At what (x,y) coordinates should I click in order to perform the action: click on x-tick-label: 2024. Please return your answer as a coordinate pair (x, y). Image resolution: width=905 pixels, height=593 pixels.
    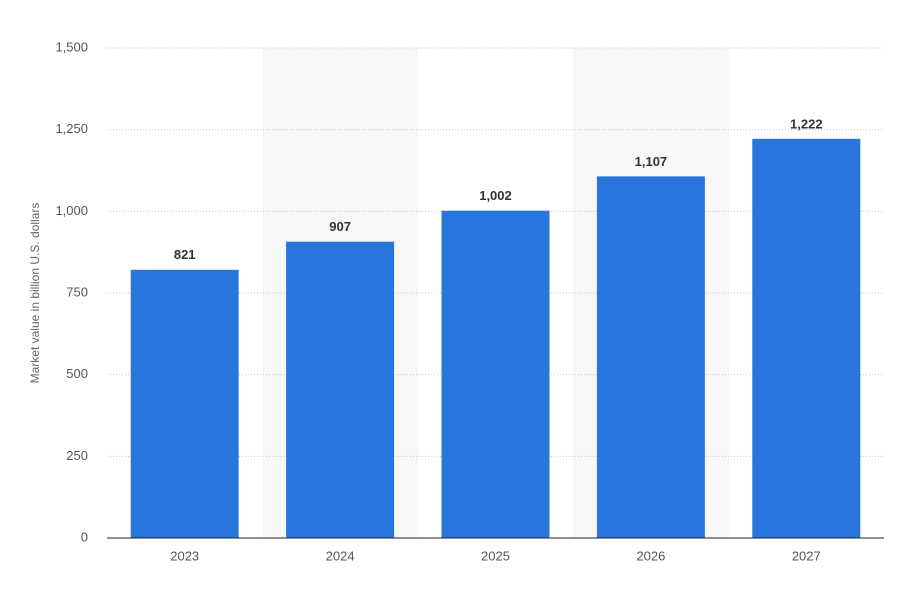
    Looking at the image, I should click on (340, 555).